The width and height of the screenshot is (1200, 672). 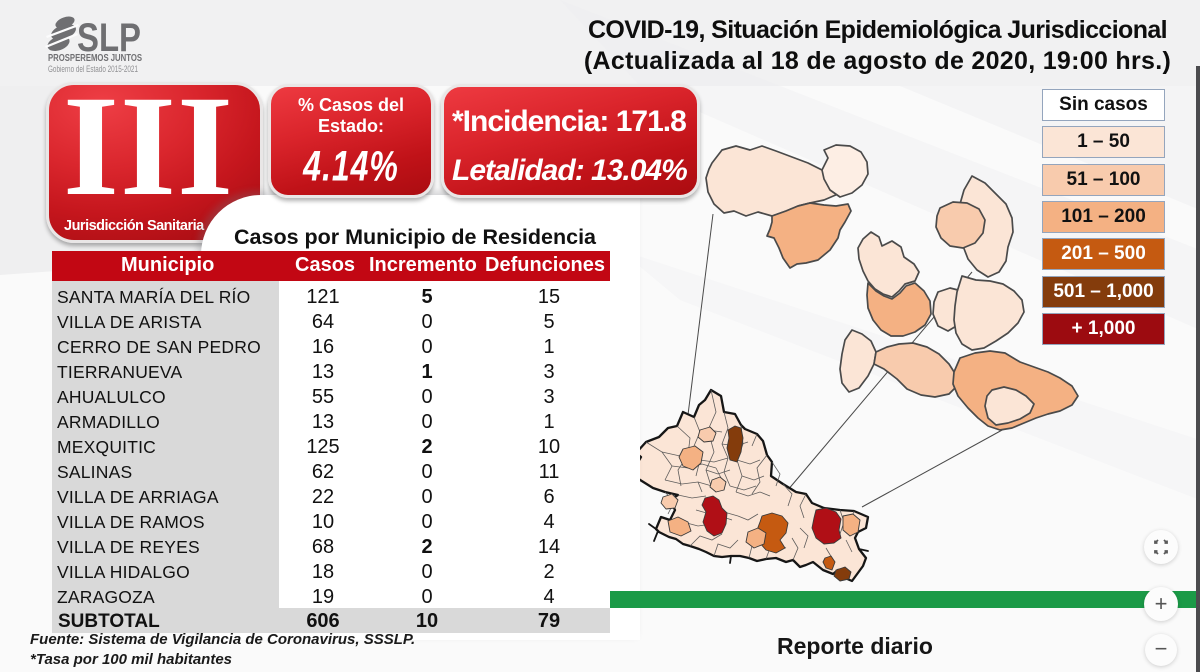 What do you see at coordinates (109, 38) in the screenshot?
I see `svg-text: SLP` at bounding box center [109, 38].